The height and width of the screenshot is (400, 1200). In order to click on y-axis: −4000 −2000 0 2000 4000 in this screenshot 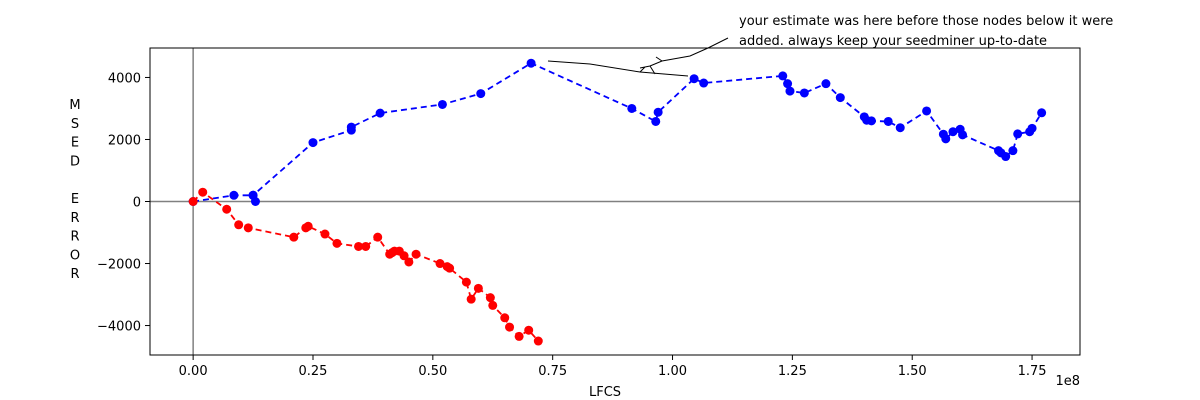, I will do `click(123, 203)`.